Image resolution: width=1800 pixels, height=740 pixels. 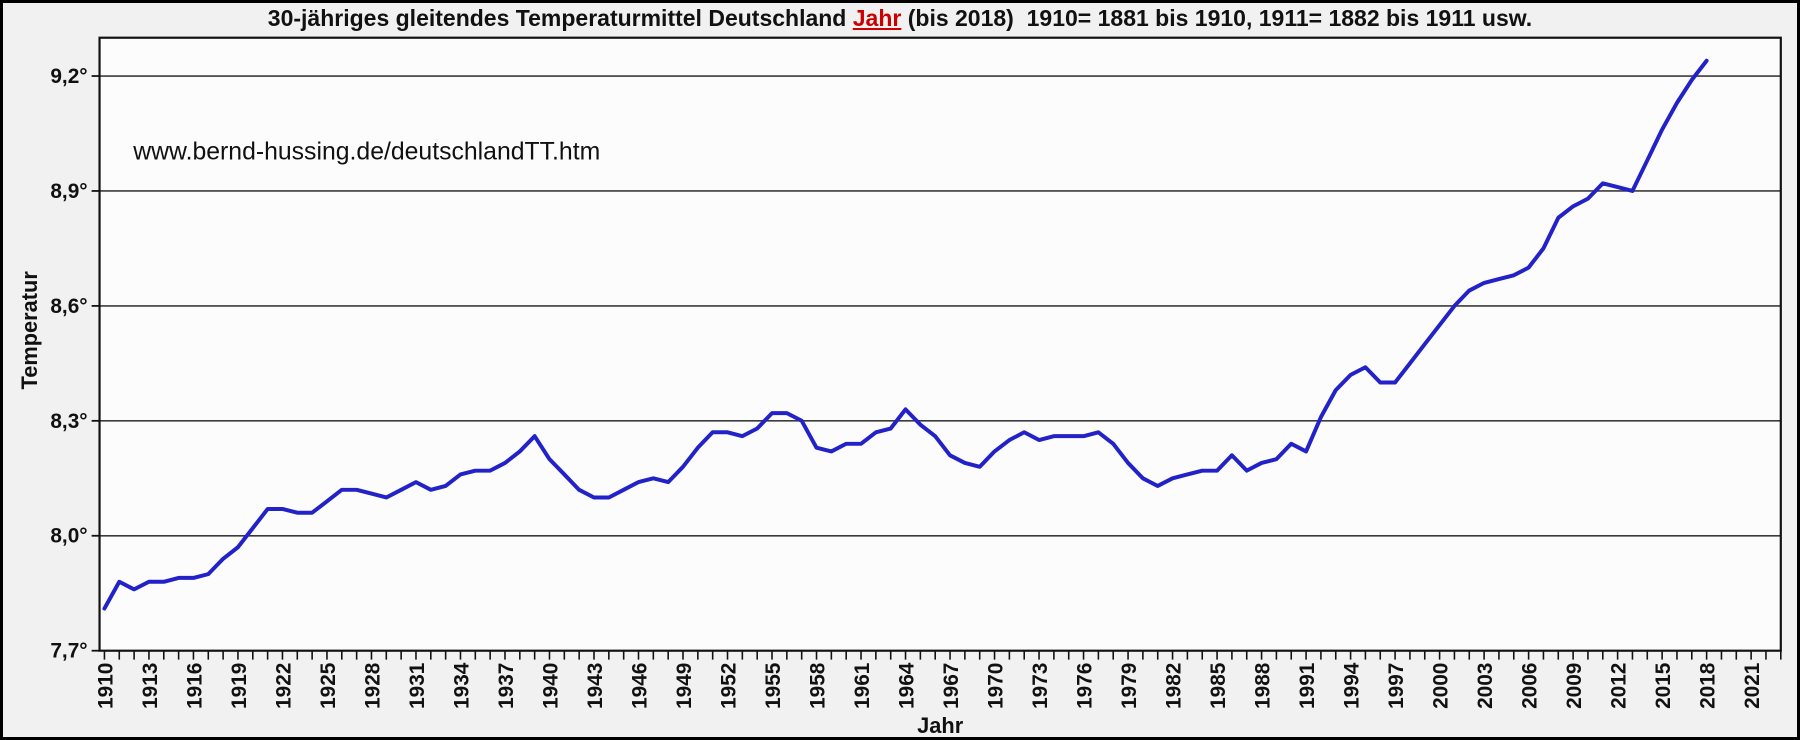 I want to click on x-tick-label: 1928, so click(x=372, y=686).